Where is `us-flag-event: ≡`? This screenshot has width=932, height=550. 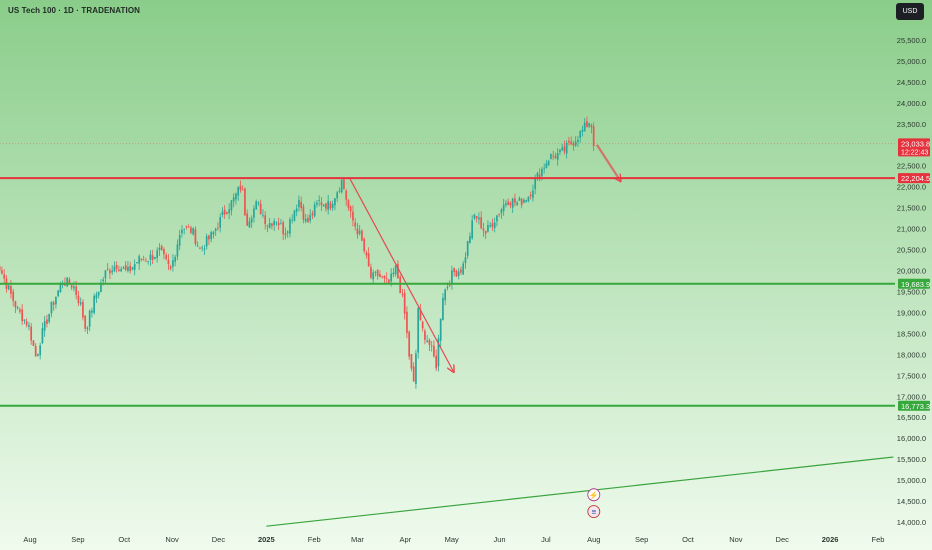
us-flag-event: ≡ is located at coordinates (594, 511).